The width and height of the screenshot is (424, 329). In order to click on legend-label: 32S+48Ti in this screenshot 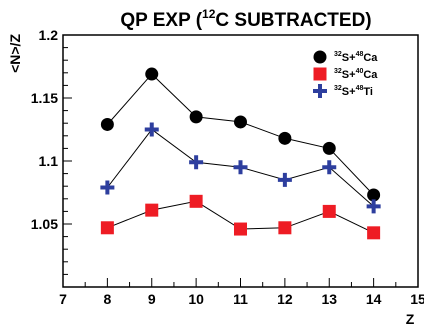, I will do `click(353, 91)`.